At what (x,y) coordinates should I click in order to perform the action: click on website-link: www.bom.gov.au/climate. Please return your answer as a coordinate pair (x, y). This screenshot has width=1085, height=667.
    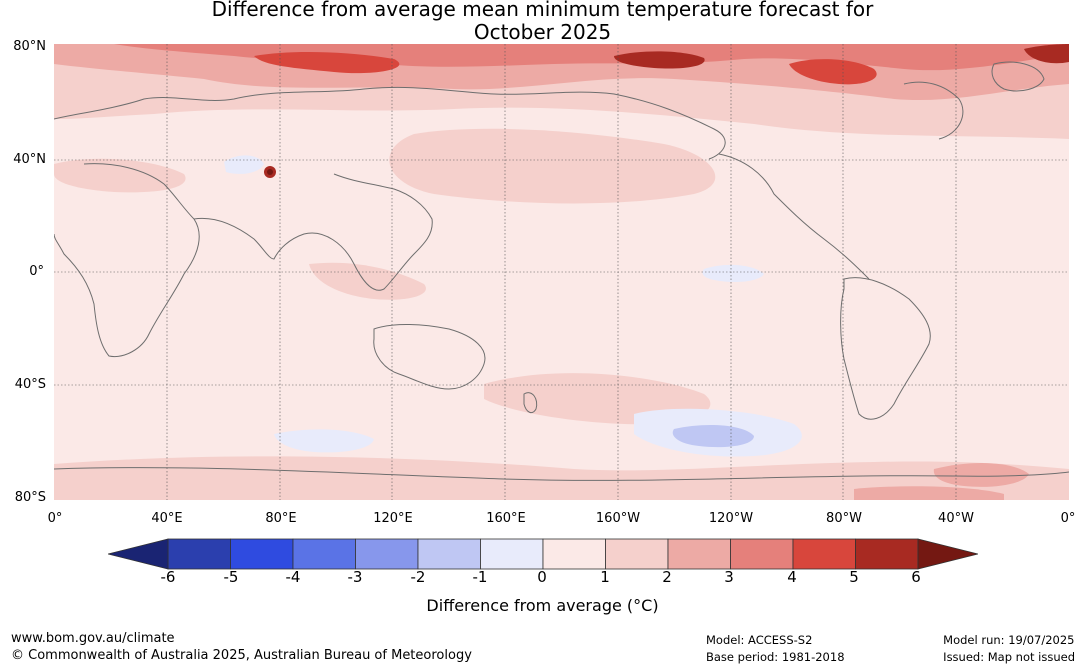
    Looking at the image, I should click on (93, 638).